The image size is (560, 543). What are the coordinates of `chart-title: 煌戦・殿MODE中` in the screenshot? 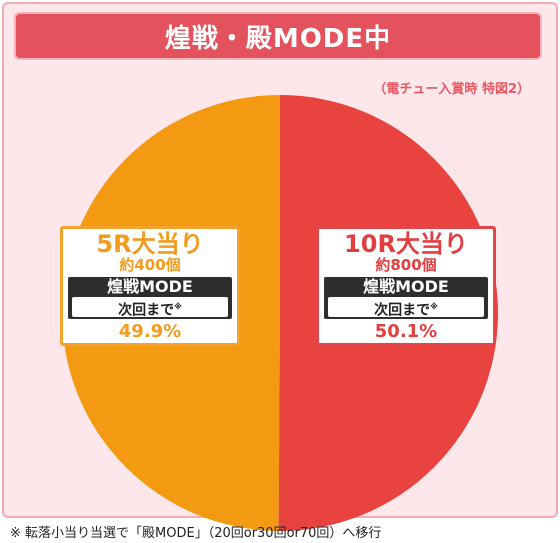 It's located at (278, 38).